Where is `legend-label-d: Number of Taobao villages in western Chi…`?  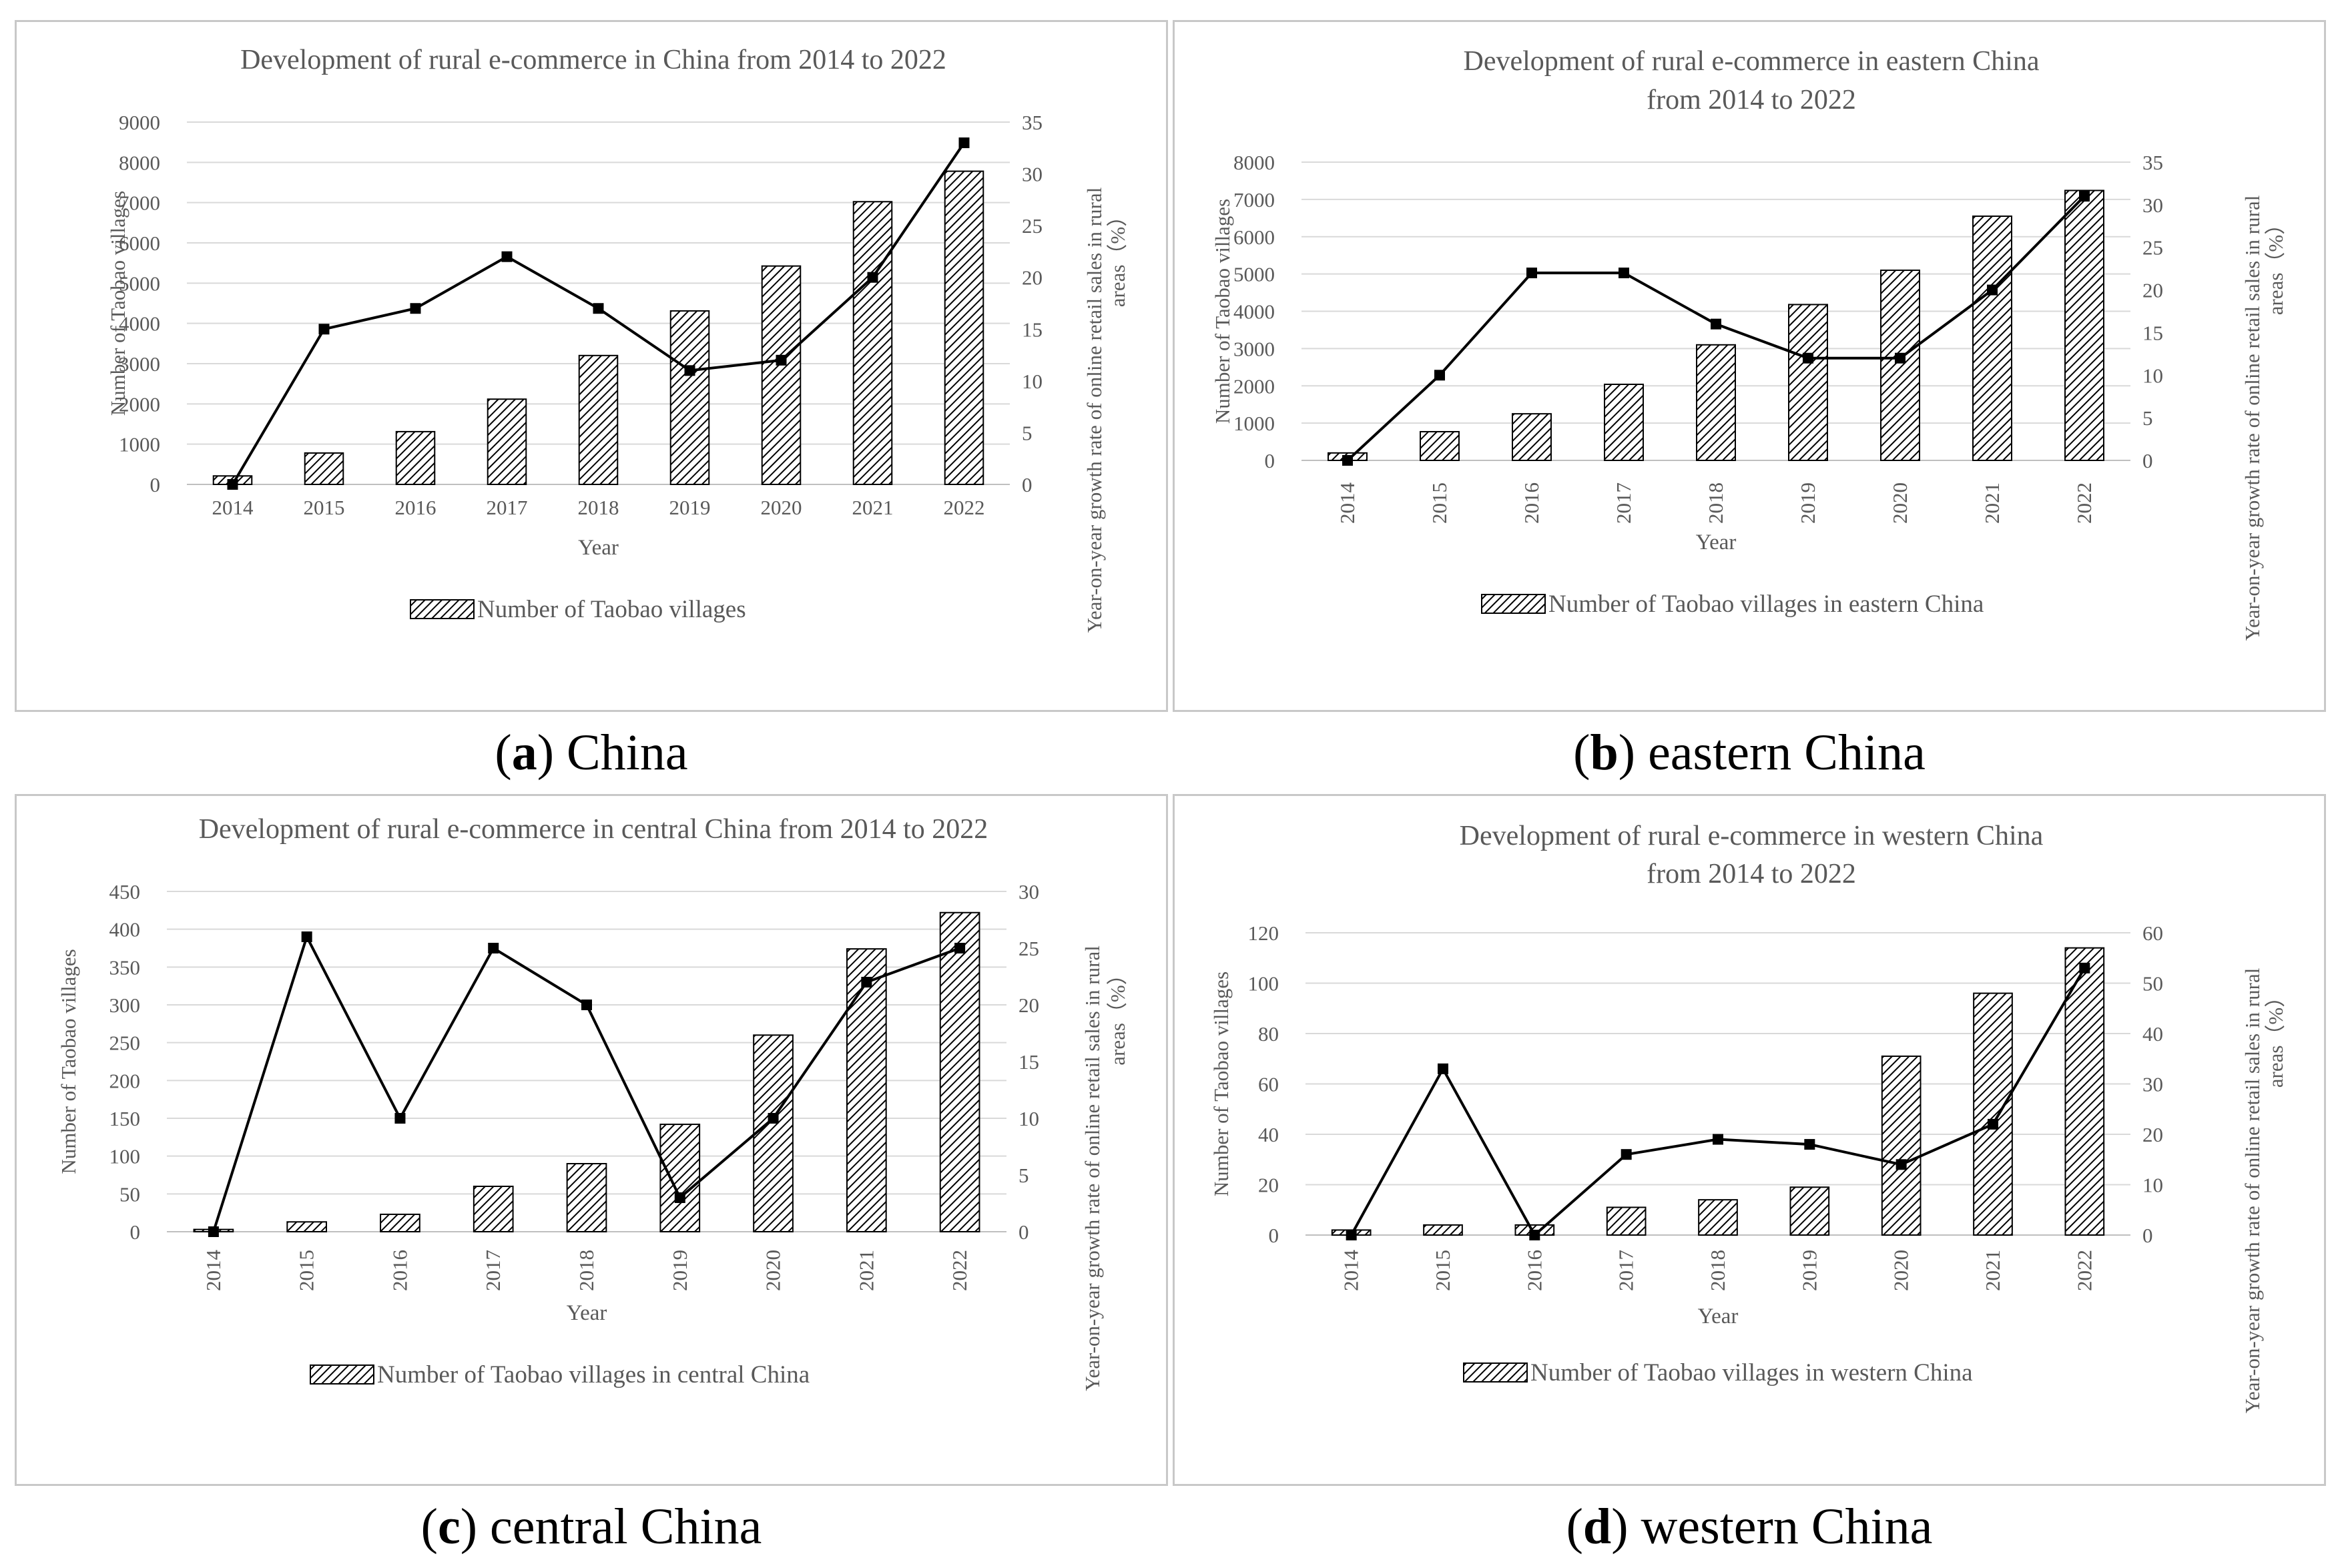 legend-label-d: Number of Taobao villages in western Chi… is located at coordinates (1751, 1373).